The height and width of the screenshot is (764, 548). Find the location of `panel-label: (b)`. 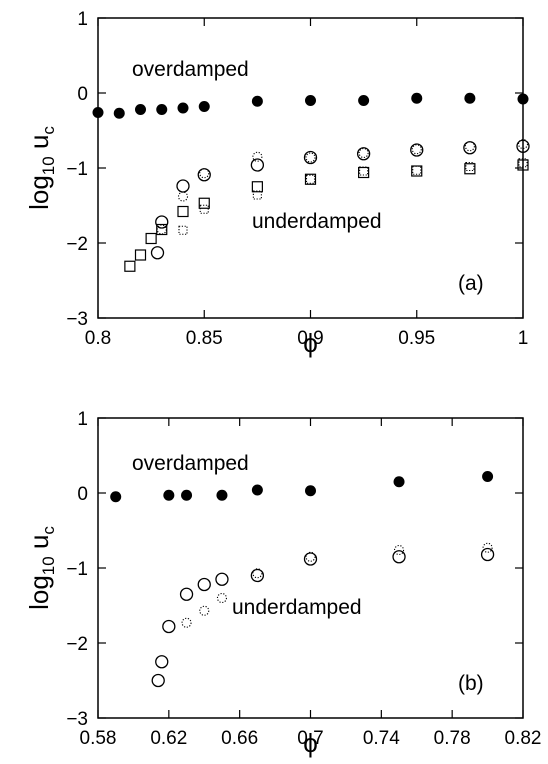

panel-label: (b) is located at coordinates (471, 683).